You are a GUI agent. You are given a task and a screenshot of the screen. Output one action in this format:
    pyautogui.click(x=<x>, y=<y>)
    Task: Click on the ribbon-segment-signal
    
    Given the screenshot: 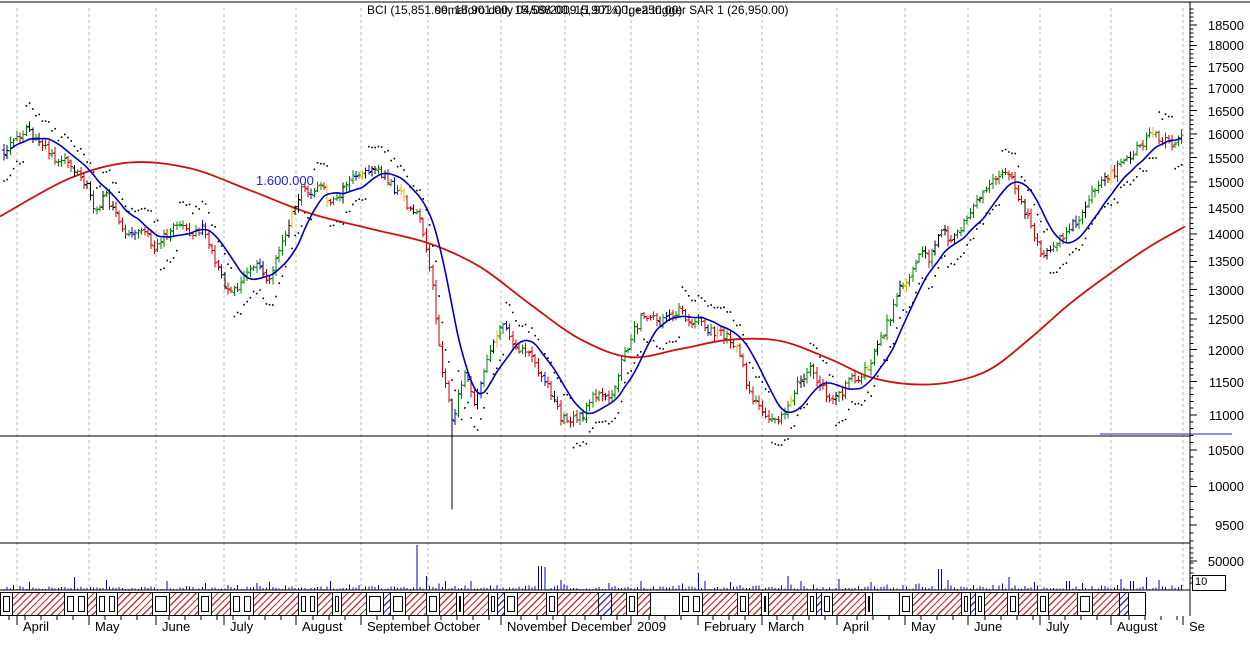 What is the action you would take?
    pyautogui.click(x=605, y=604)
    